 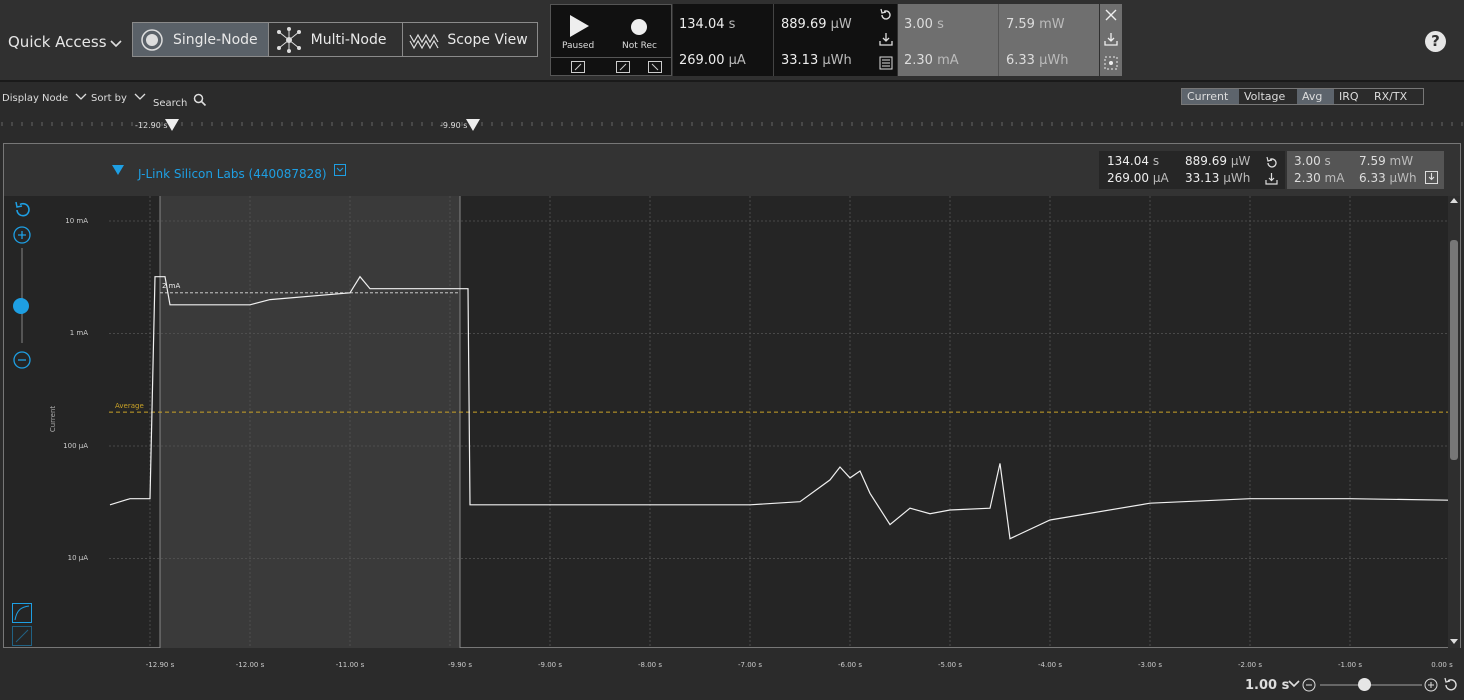 What do you see at coordinates (723, 40) in the screenshot?
I see `time-current-box: 134.04 s 269.00 µA` at bounding box center [723, 40].